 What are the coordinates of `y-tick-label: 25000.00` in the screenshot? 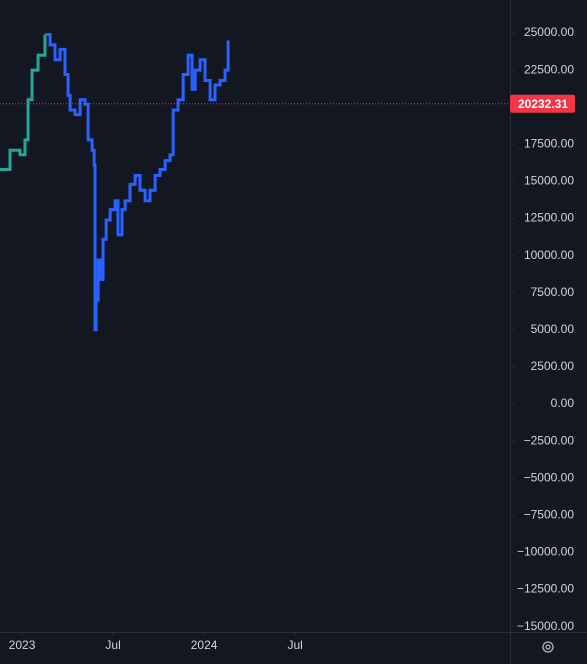 It's located at (549, 32).